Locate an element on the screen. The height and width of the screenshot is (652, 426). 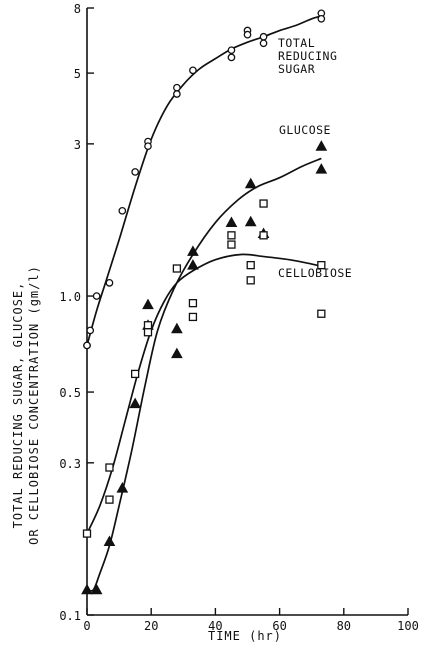
y-tick-label: 3 is located at coordinates (77, 145).